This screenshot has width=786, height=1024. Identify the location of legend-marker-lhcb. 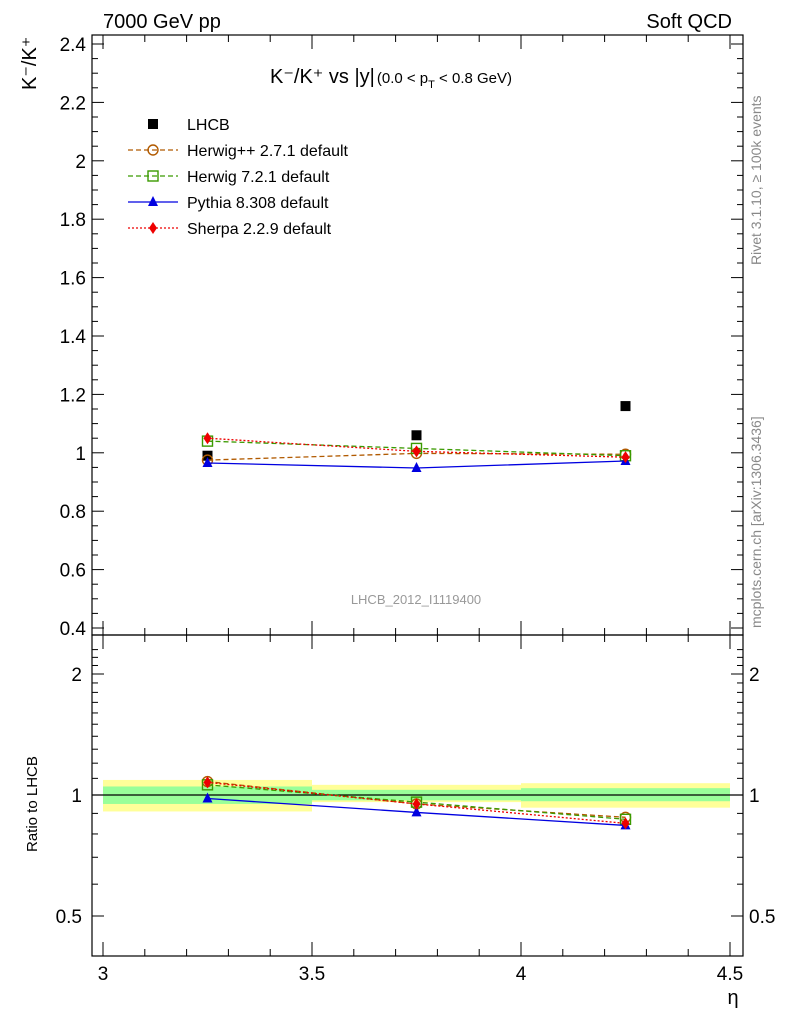
(153, 124).